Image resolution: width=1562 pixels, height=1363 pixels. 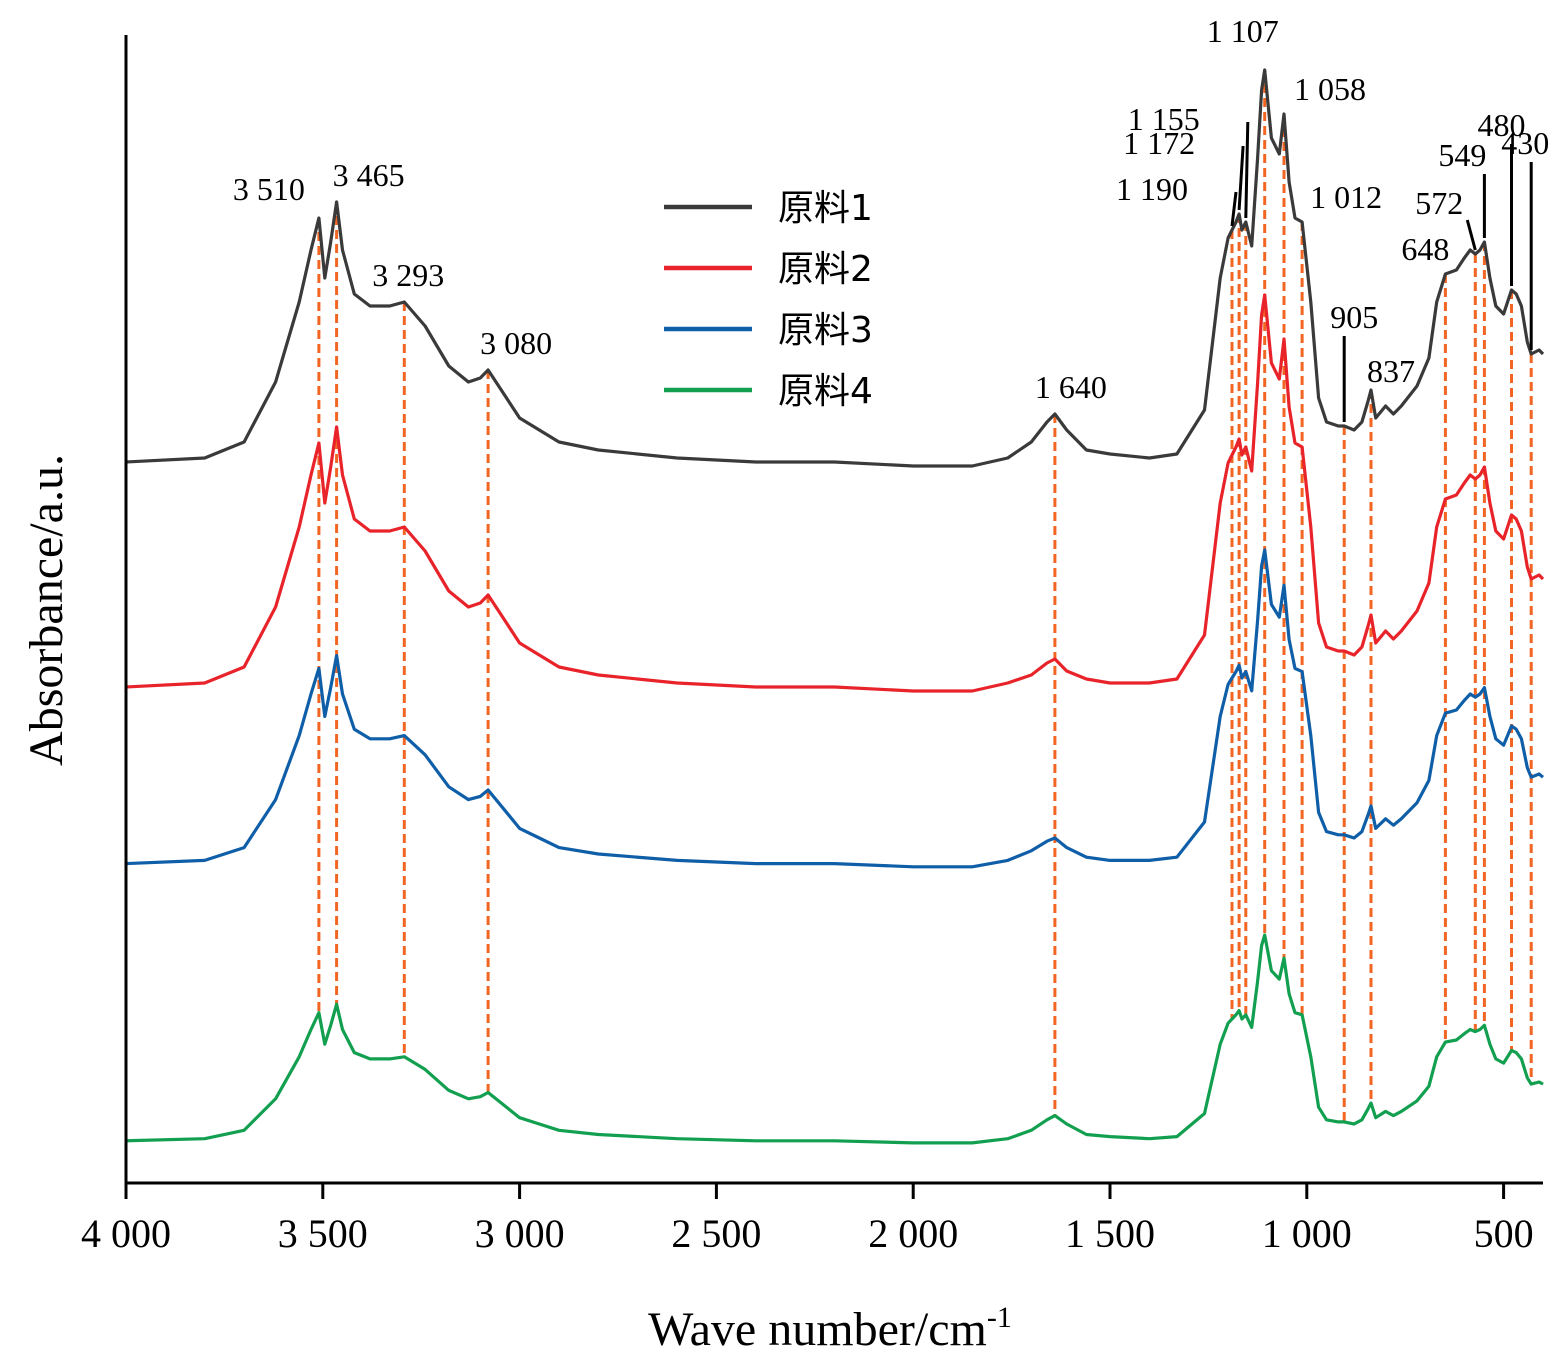 What do you see at coordinates (1525, 143) in the screenshot?
I see `peak-label: 430` at bounding box center [1525, 143].